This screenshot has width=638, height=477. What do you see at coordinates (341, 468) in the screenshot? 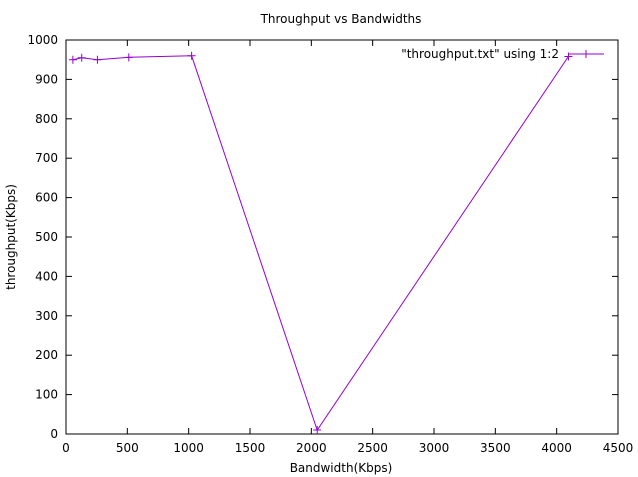
I see `x-axis-label: Bandwidth(Kbps)` at bounding box center [341, 468].